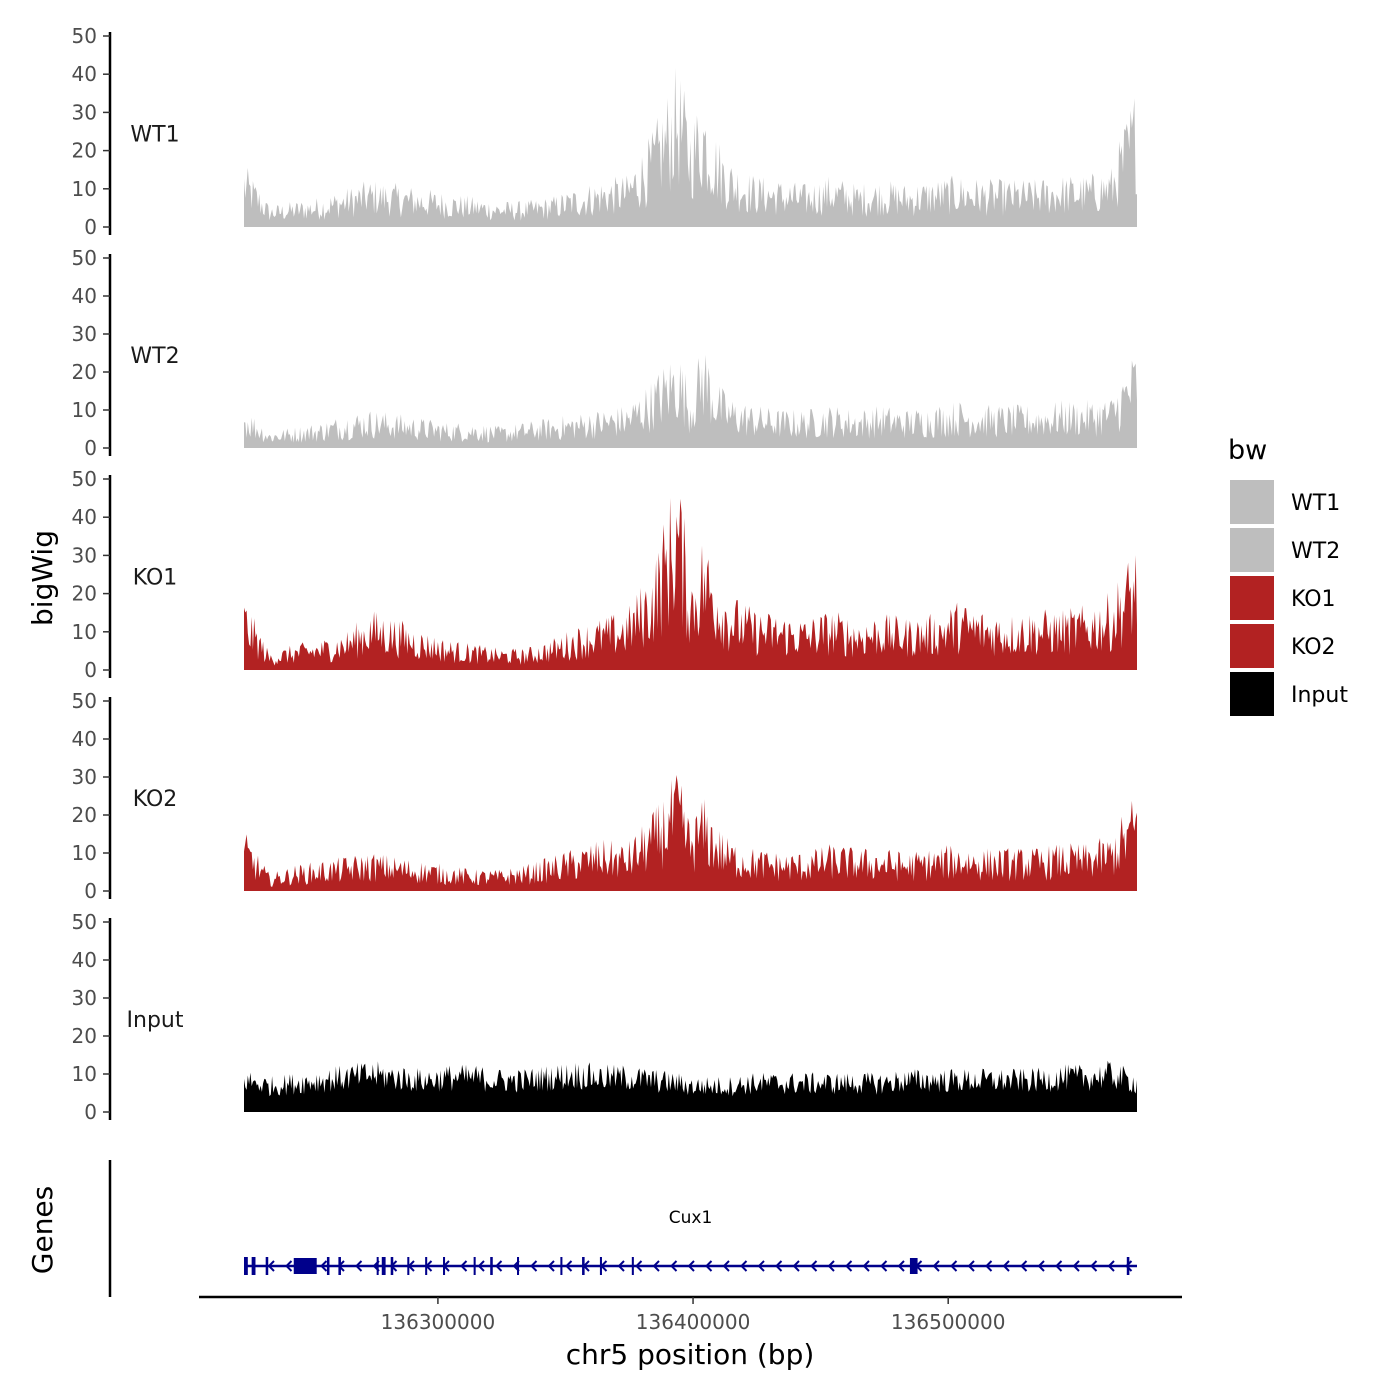 The height and width of the screenshot is (1400, 1400). What do you see at coordinates (1247, 450) in the screenshot?
I see `legend-title: bw` at bounding box center [1247, 450].